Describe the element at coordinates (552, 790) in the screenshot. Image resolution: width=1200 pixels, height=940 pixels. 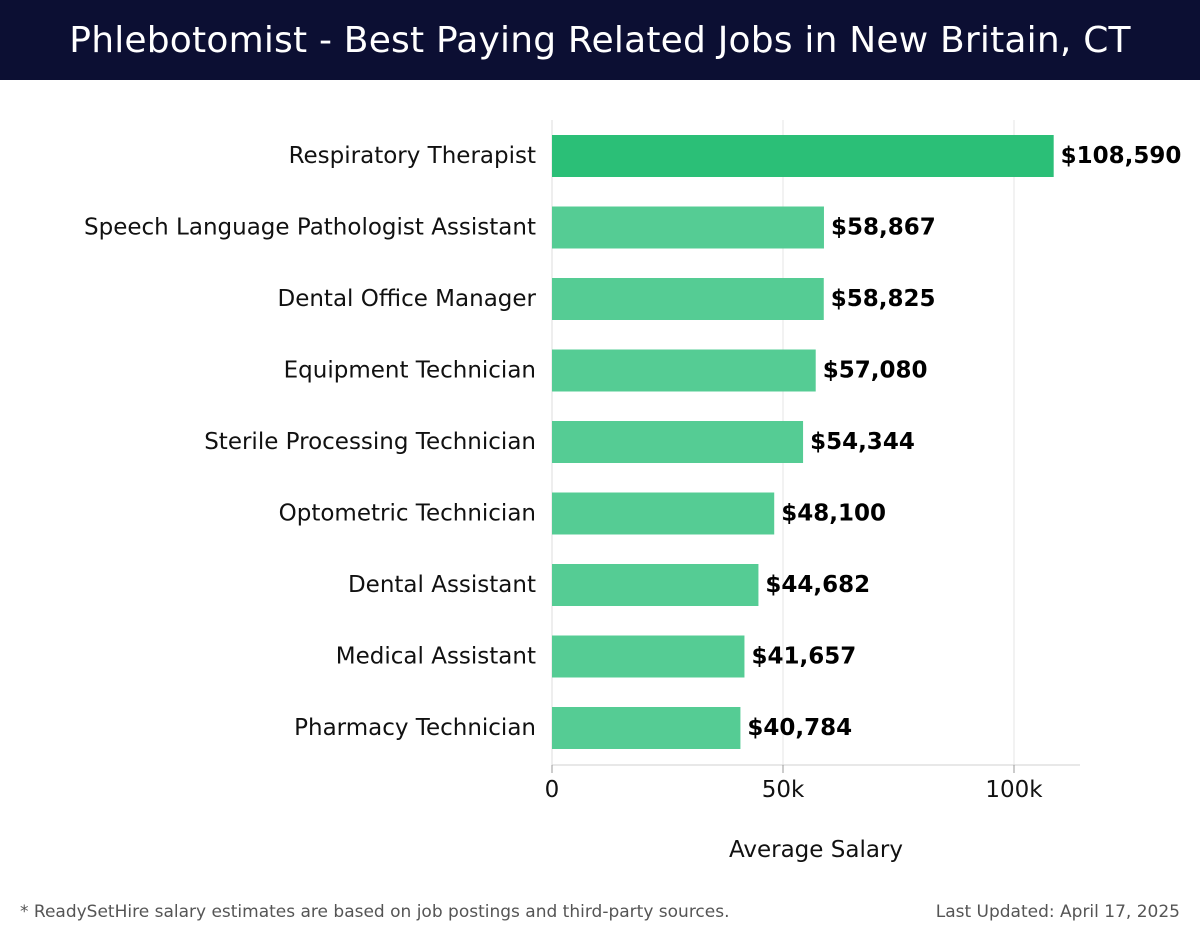
I see `x-tick-label: 0` at that location.